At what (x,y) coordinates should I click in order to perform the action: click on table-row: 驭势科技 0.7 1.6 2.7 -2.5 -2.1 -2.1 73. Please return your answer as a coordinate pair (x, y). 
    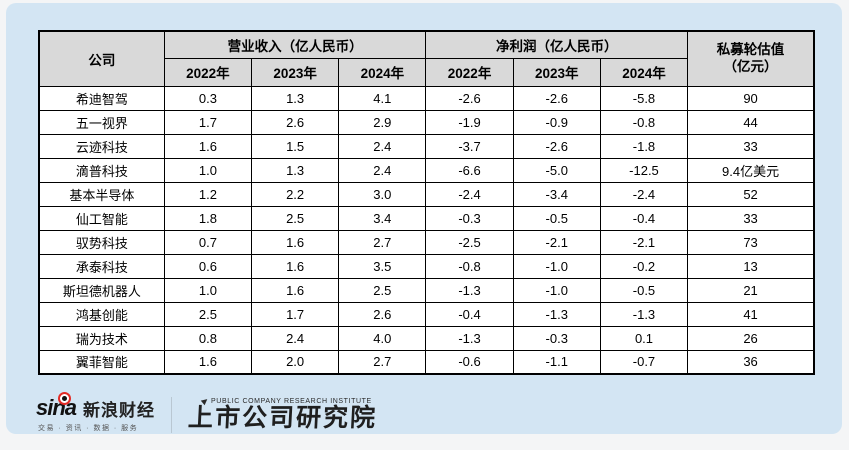
    Looking at the image, I should click on (426, 242).